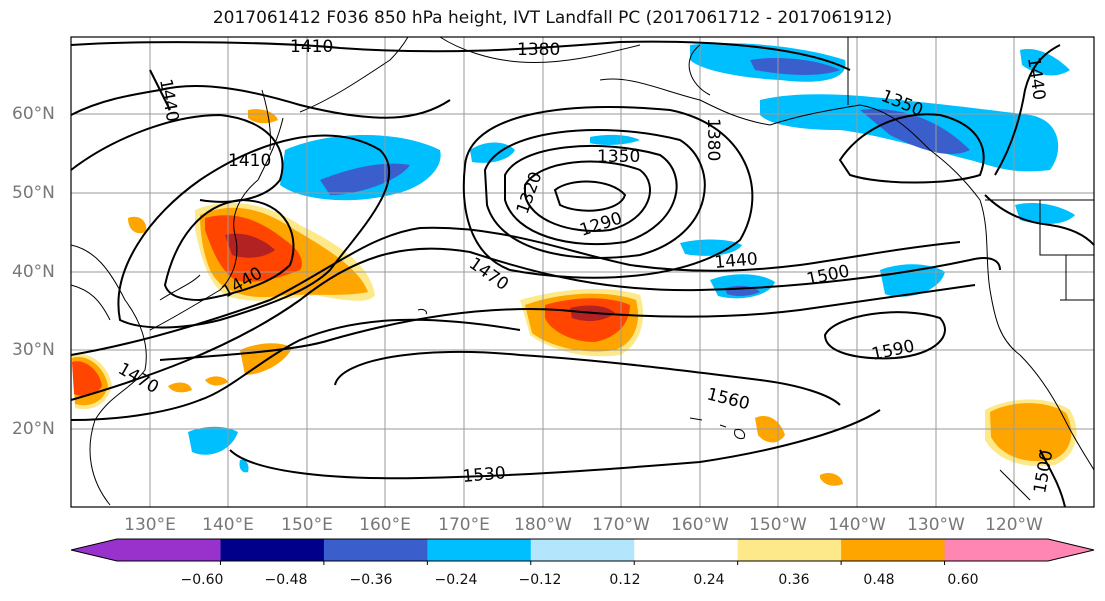  Describe the element at coordinates (33, 272) in the screenshot. I see `lat-label: 40°N` at that location.